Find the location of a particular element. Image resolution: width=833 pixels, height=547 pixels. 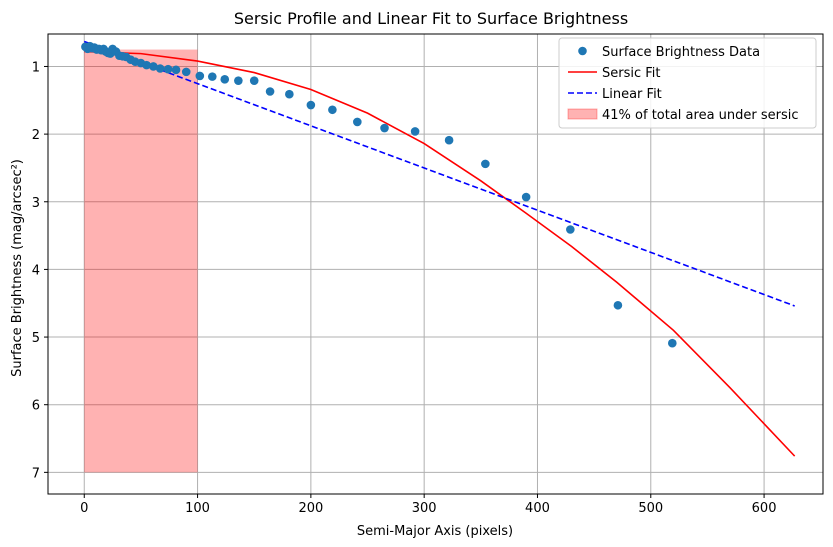

area-layer is located at coordinates (141, 261).